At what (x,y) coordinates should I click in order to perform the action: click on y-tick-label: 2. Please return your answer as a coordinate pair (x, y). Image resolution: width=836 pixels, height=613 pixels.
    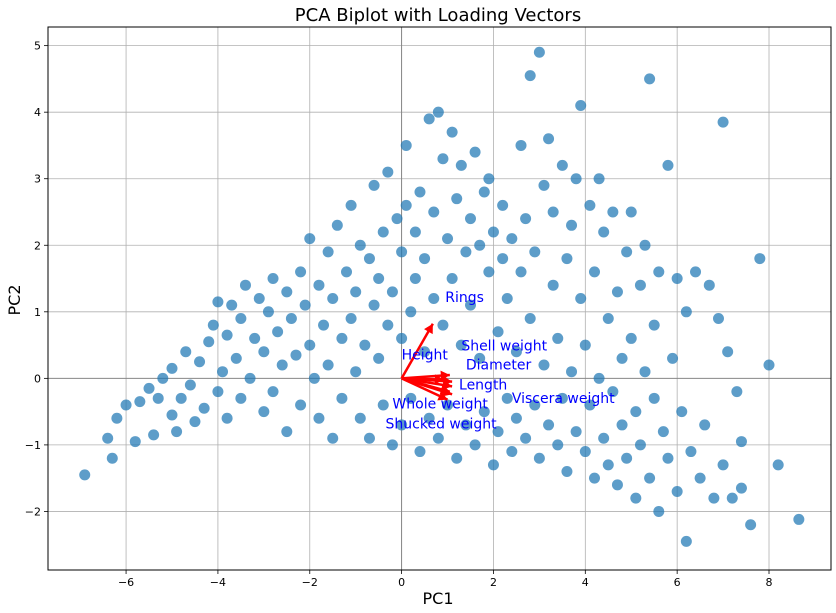
    Looking at the image, I should click on (37, 245).